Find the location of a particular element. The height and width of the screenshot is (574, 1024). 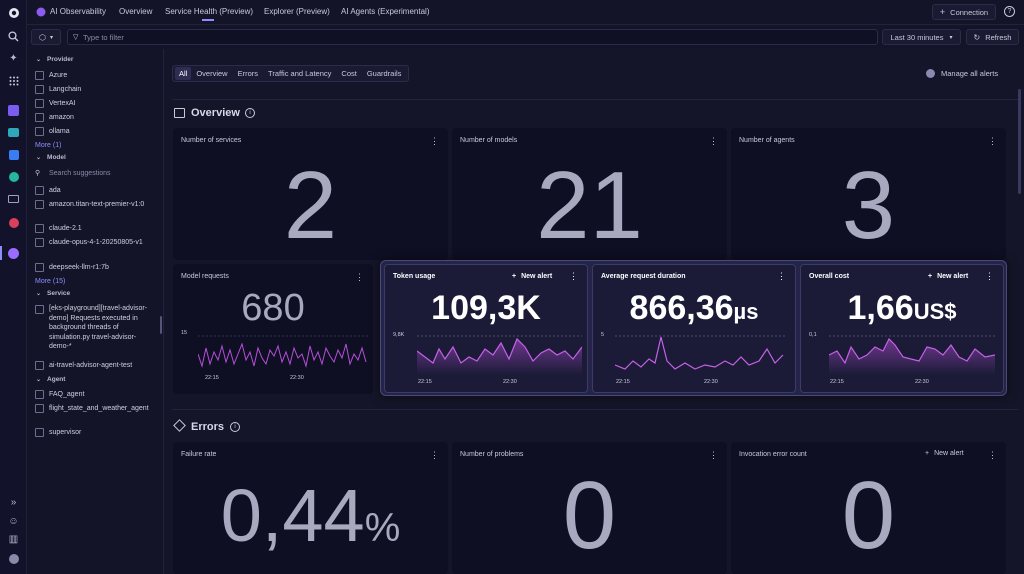

tab-traffic-latency: Traffic and Latency is located at coordinates (300, 73).